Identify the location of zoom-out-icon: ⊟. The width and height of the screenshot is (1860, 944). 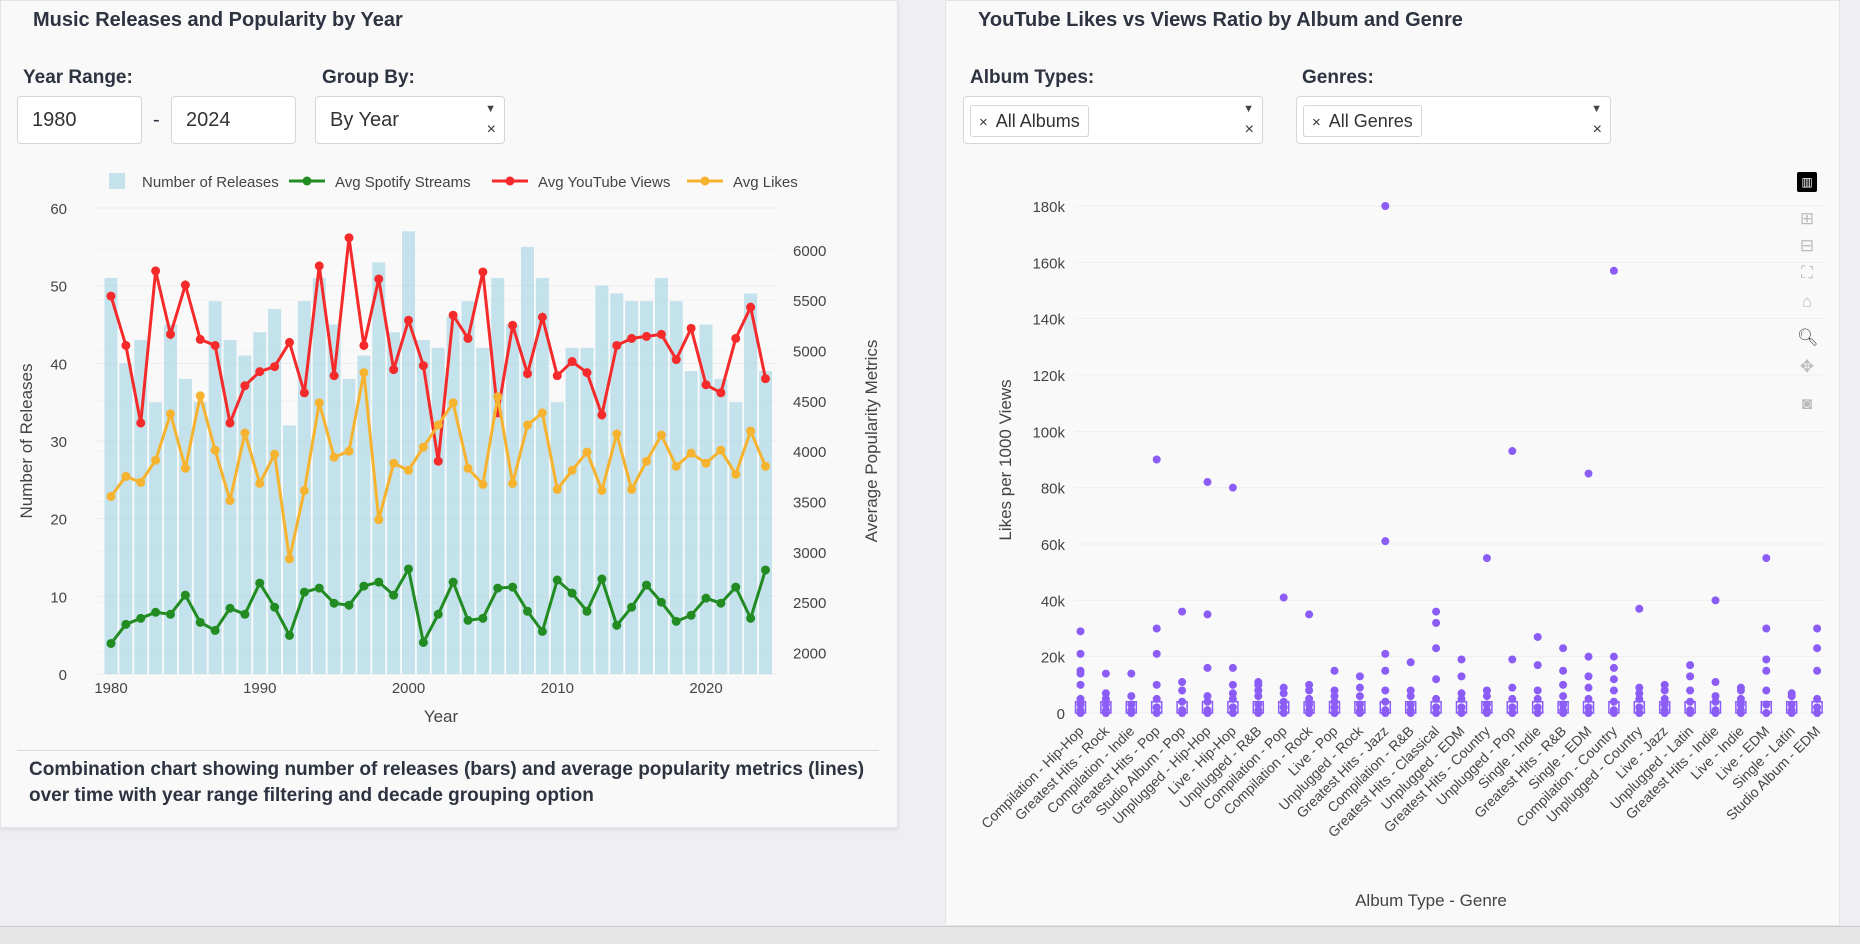
(1807, 245).